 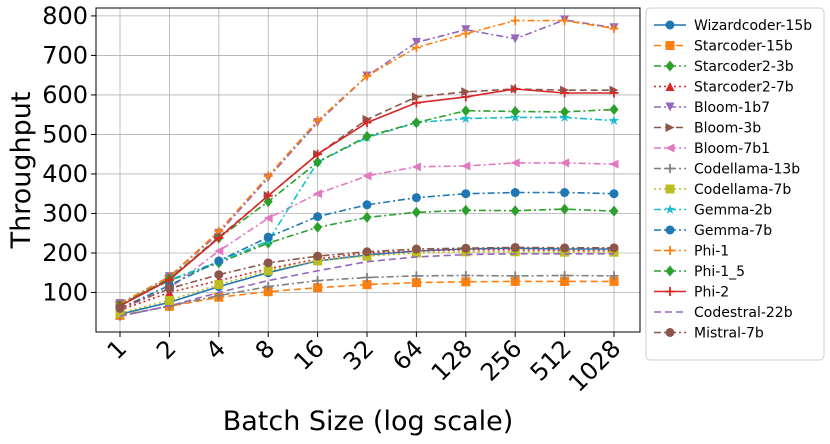 What do you see at coordinates (719, 272) in the screenshot?
I see `legend-label: Phi-1_5` at bounding box center [719, 272].